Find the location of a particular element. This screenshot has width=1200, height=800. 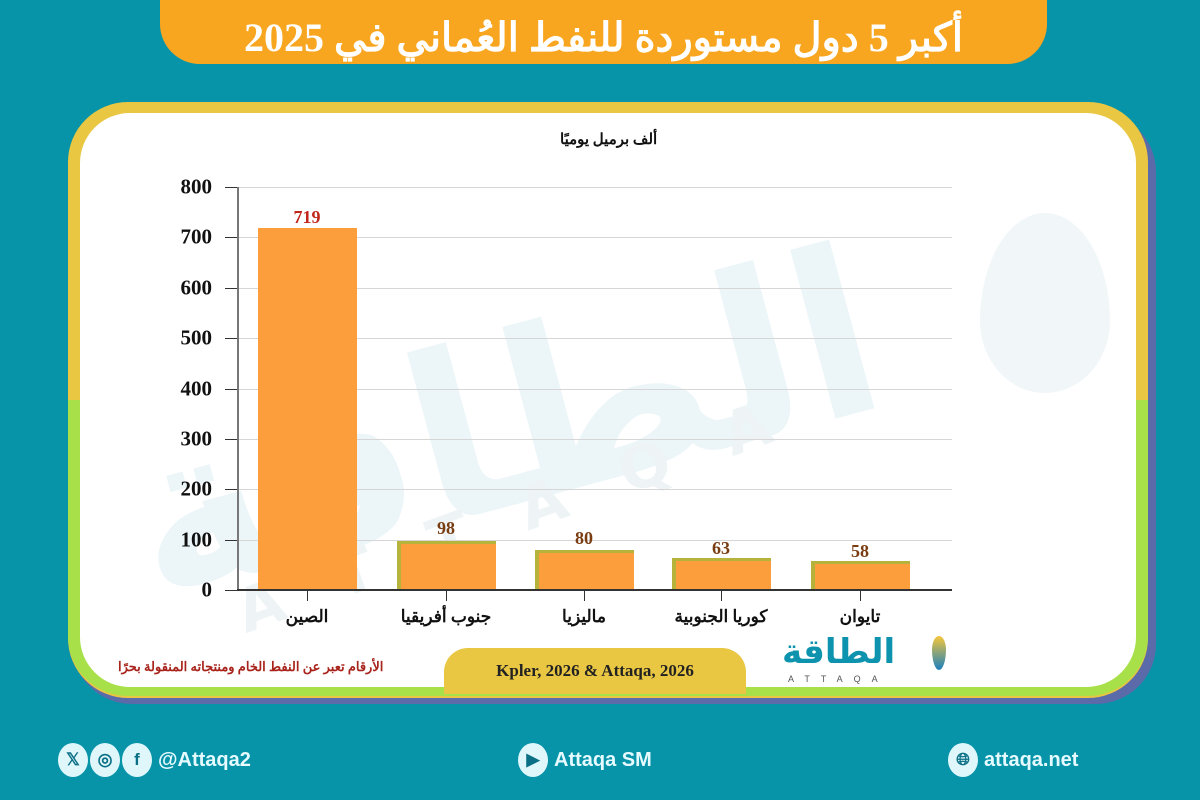

footer-website: 🌐︎ attaqa.net is located at coordinates (1013, 760).